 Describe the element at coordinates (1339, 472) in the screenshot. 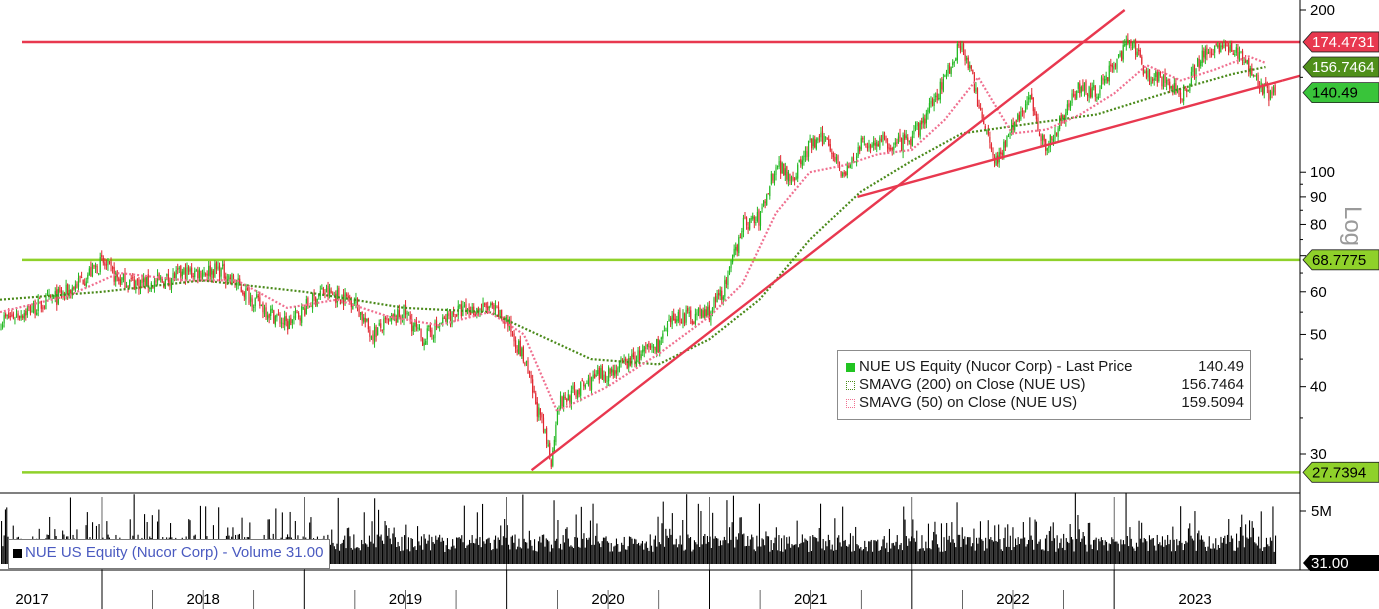

I see `level-tag-text: 27.7394` at that location.